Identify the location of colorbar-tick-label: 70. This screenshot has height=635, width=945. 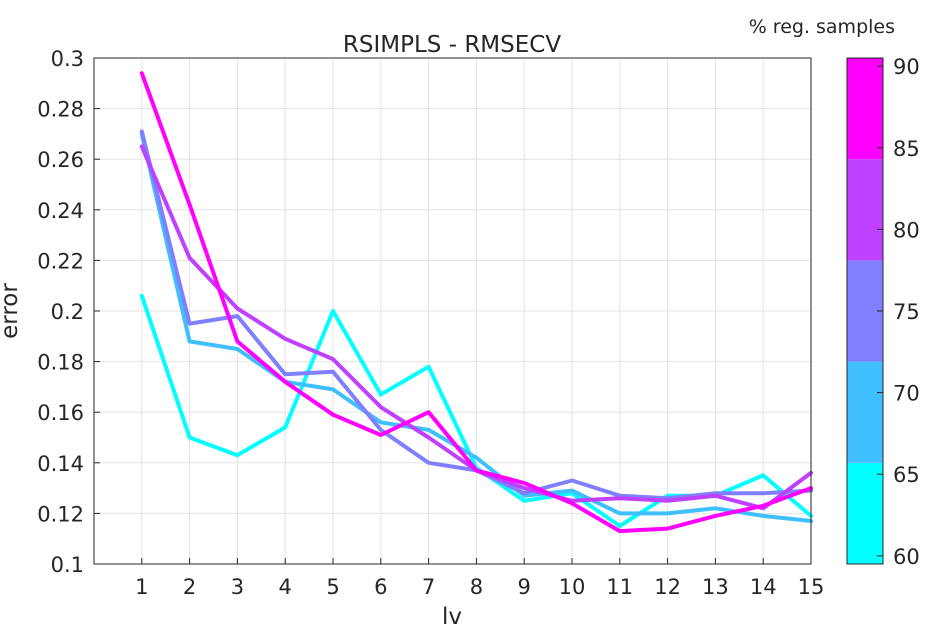
(906, 394).